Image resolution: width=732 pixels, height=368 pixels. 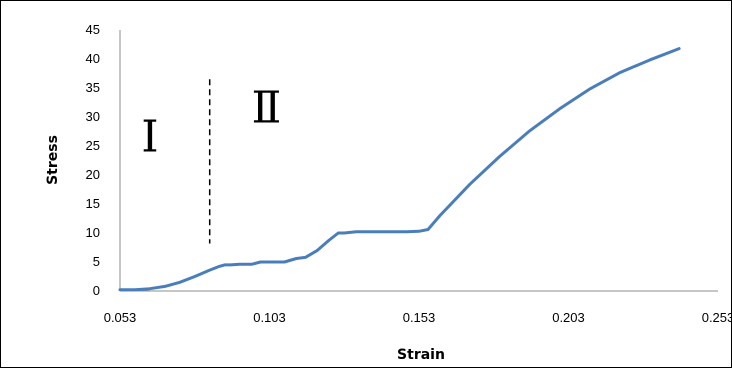 I want to click on y-tick-label: 30, so click(x=93, y=116).